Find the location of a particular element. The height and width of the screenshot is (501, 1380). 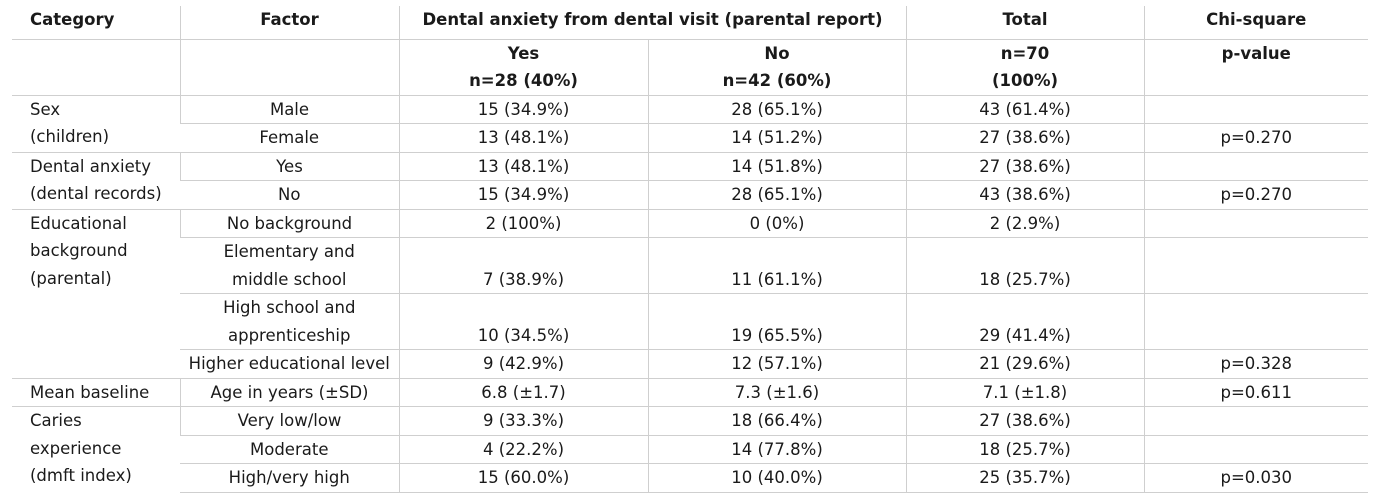

no-cell: 0 (0%) is located at coordinates (776, 223).